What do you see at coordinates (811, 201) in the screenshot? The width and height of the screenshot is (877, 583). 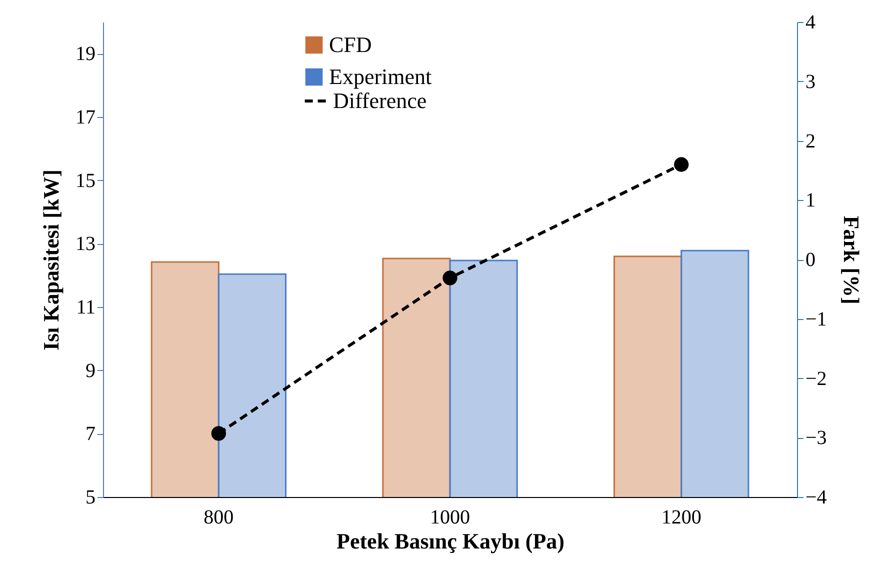 I see `y2-tick-label: 1` at bounding box center [811, 201].